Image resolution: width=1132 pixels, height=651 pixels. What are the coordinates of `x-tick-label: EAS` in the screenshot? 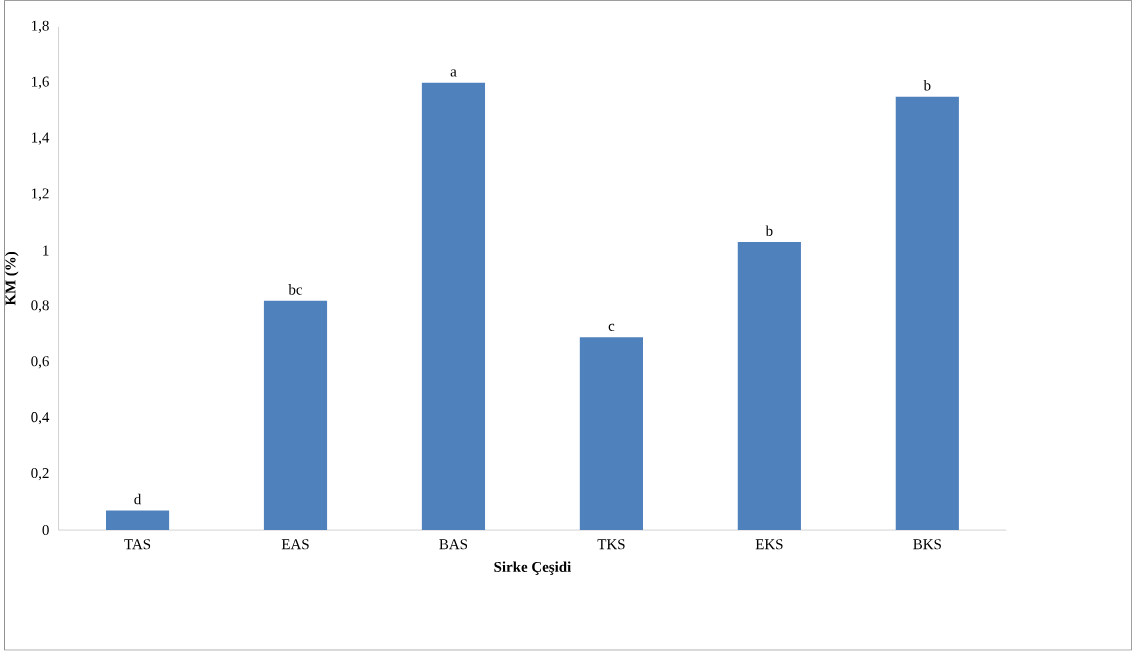 It's located at (295, 544).